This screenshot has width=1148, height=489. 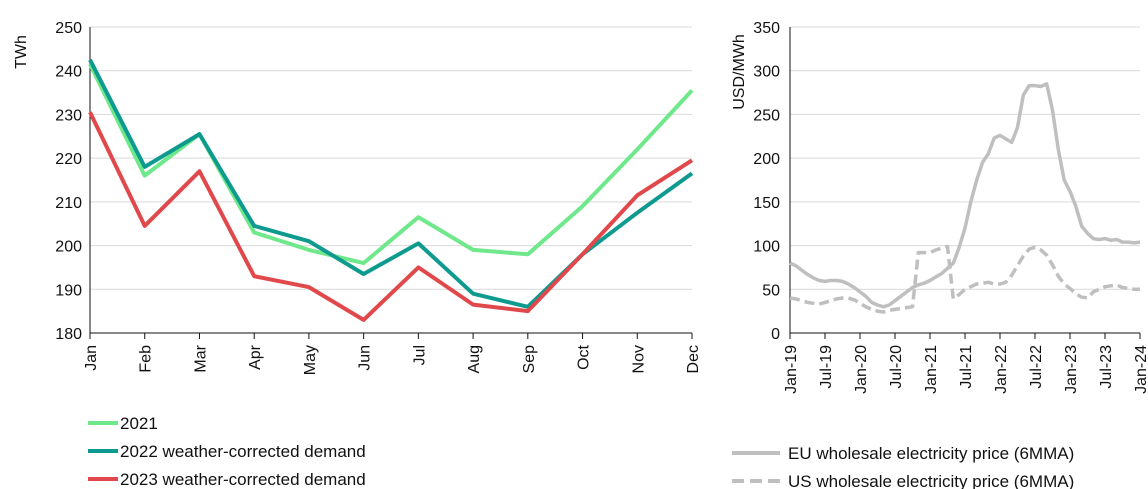 I want to click on legend-label-2023: 2023 weather-corrected demand, so click(x=243, y=479).